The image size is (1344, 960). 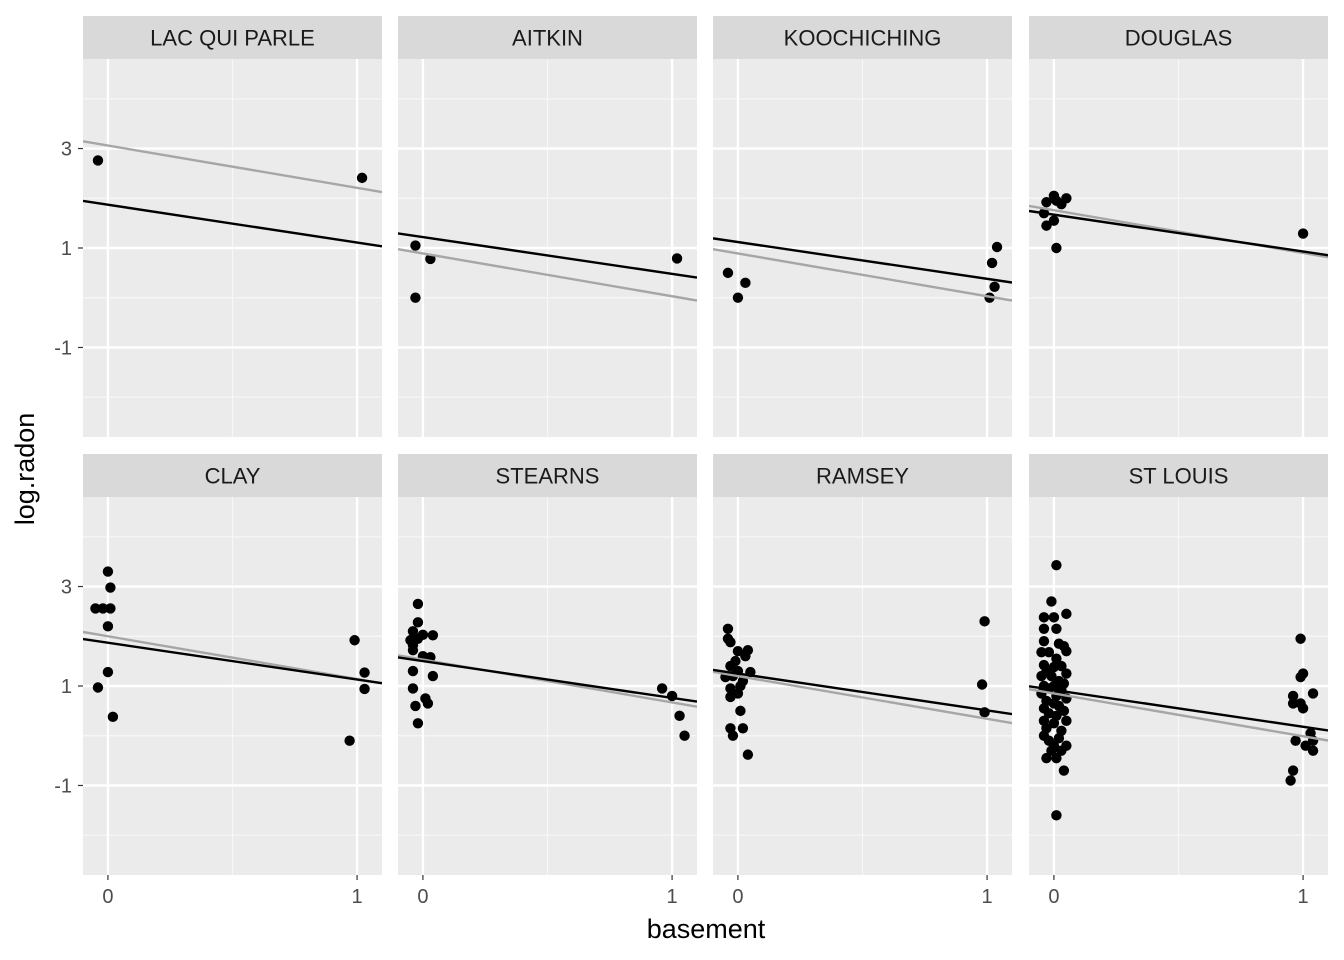 What do you see at coordinates (63, 348) in the screenshot?
I see `y-tick-label: -1` at bounding box center [63, 348].